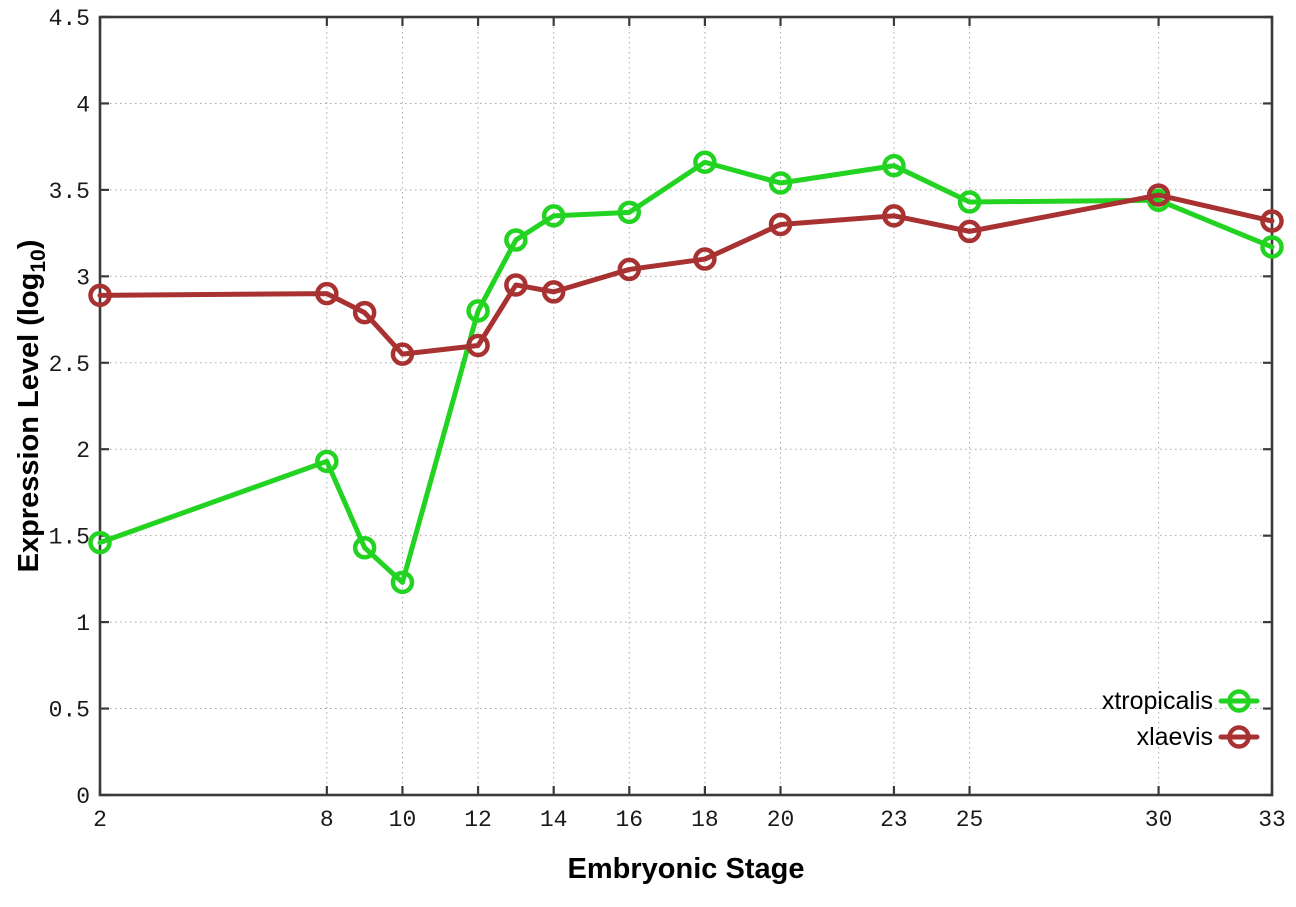 This screenshot has height=907, width=1296. What do you see at coordinates (69, 365) in the screenshot?
I see `y-tick-label: 2.5` at bounding box center [69, 365].